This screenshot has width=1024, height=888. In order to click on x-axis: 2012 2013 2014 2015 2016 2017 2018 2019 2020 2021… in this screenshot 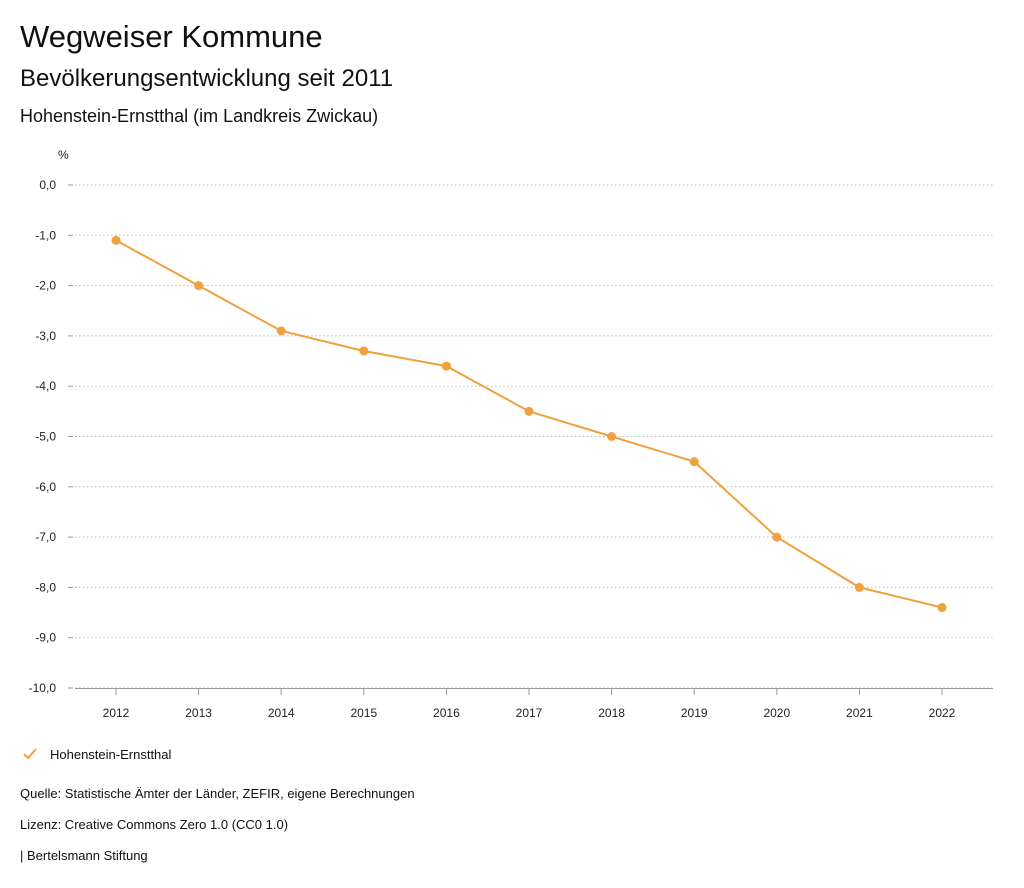, I will do `click(534, 704)`.